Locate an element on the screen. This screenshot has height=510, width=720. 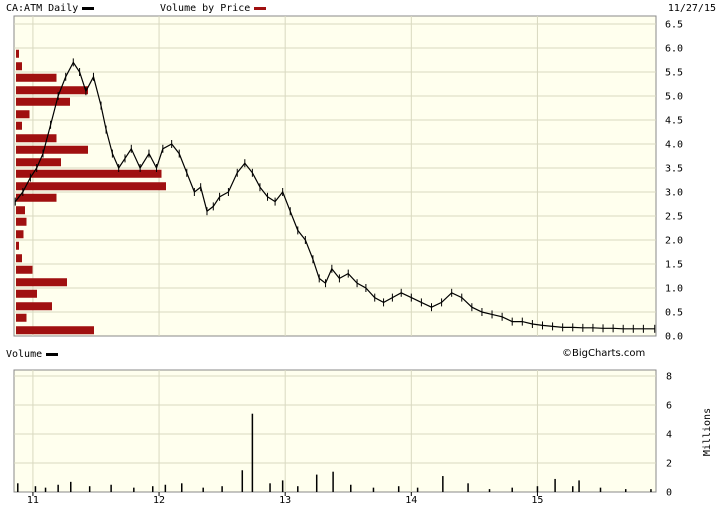
chart-date: 11/27/15 is located at coordinates (692, 8).